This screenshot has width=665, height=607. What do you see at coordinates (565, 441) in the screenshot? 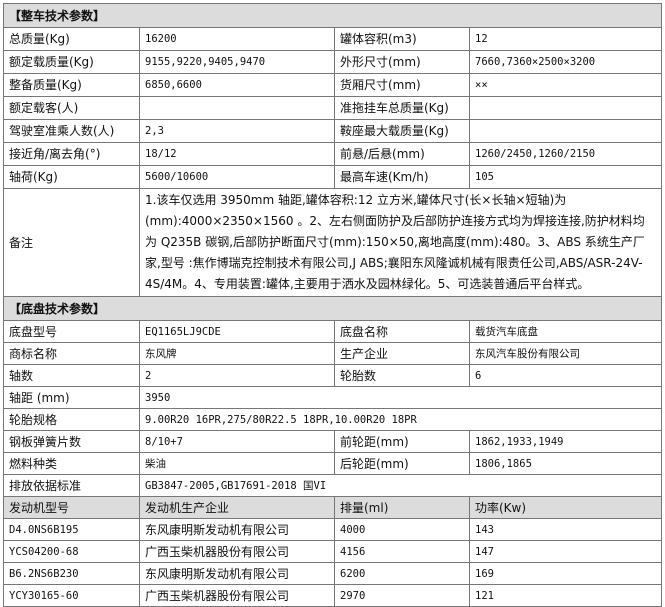
I see `field-value: 1862,1933,1949` at bounding box center [565, 441].